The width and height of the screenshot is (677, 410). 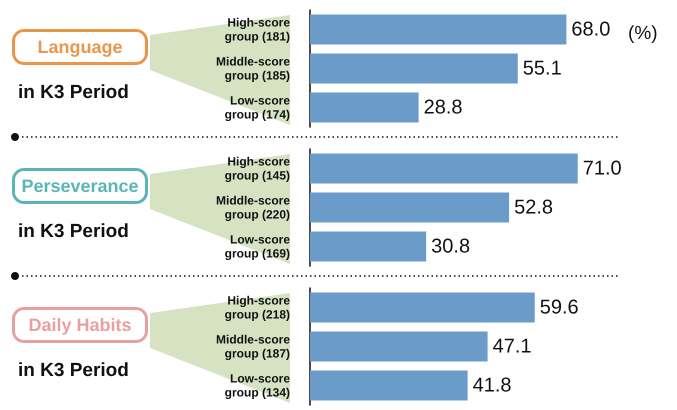 I want to click on data-label: 68.0, so click(x=590, y=29).